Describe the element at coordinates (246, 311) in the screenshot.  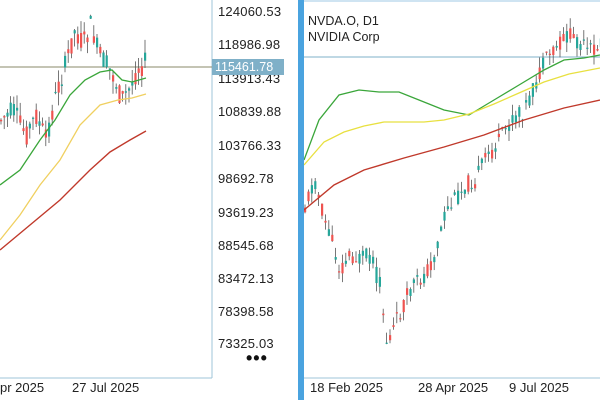
I see `price-scale-label: 78398.58` at that location.